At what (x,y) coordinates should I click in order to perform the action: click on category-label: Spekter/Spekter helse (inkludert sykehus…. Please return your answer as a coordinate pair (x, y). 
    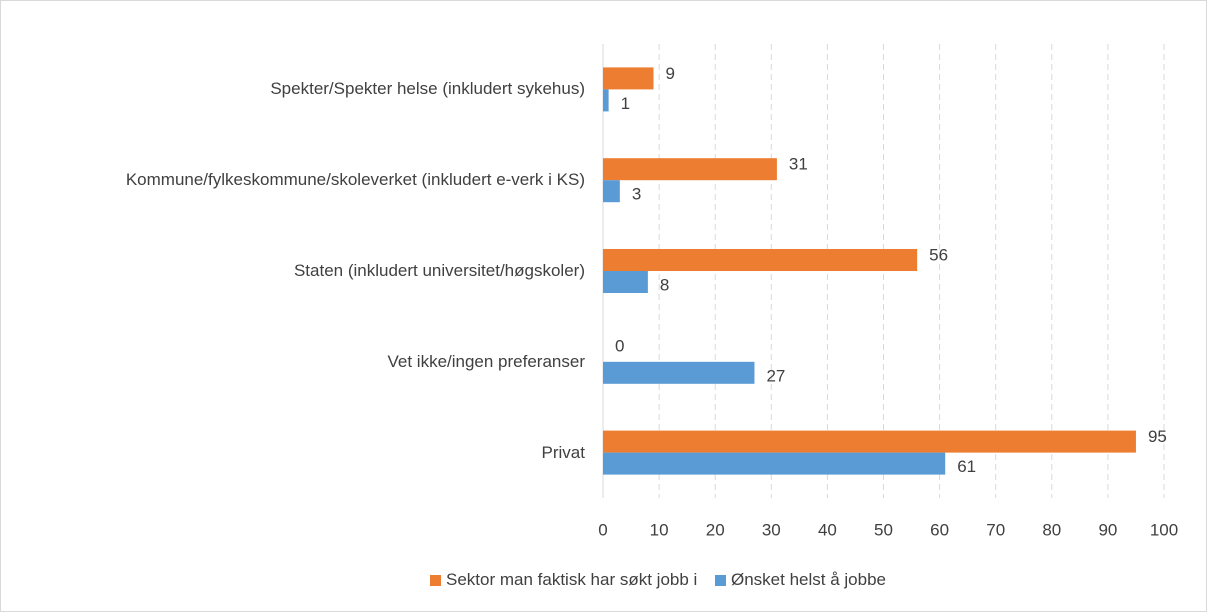
    Looking at the image, I should click on (427, 89).